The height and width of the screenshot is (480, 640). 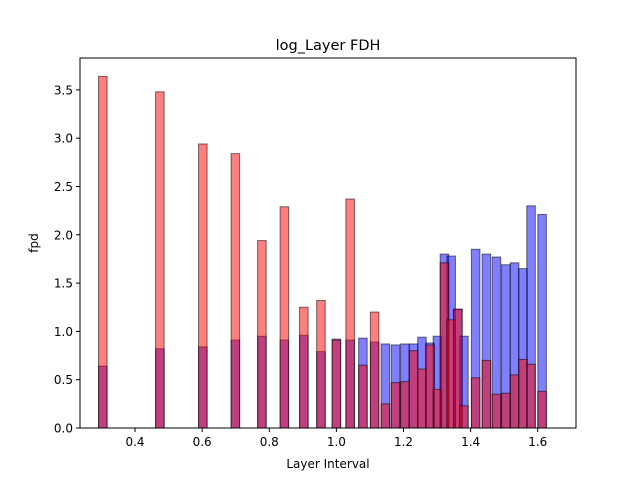 I want to click on x-tick-label: 0.6, so click(x=202, y=442).